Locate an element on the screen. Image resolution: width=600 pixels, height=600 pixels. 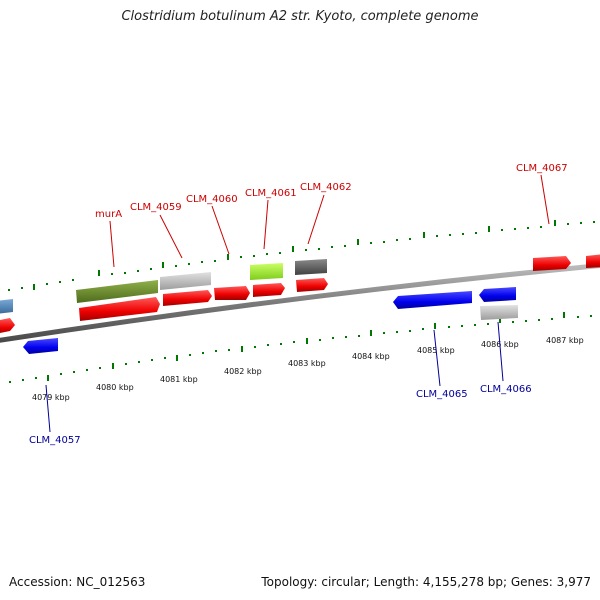
genome-backbone is located at coordinates (300, 302).